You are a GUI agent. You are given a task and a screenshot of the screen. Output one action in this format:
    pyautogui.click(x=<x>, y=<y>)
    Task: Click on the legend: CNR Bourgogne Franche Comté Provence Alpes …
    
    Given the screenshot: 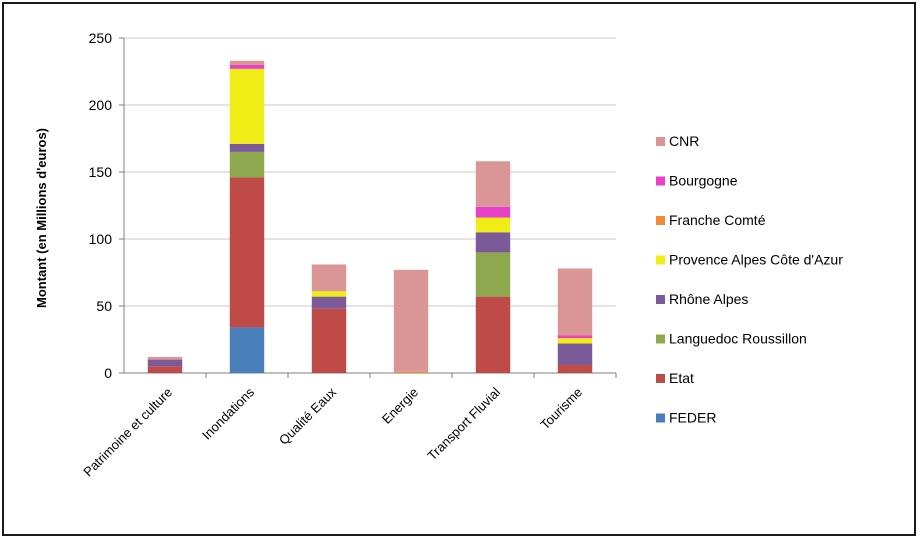 What is the action you would take?
    pyautogui.click(x=749, y=279)
    